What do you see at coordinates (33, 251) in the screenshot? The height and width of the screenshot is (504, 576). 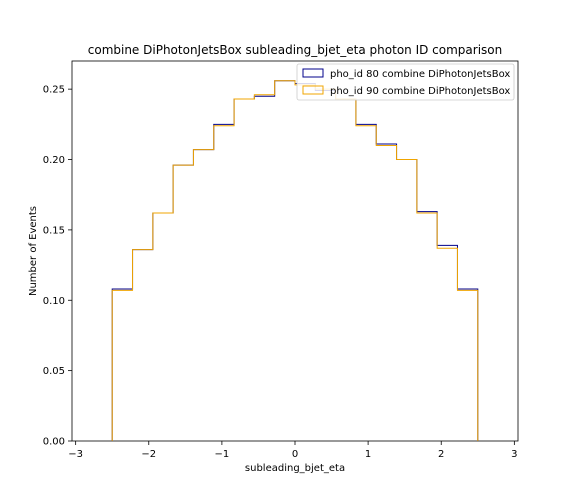 I see `y-axis-label: Number of Events` at bounding box center [33, 251].